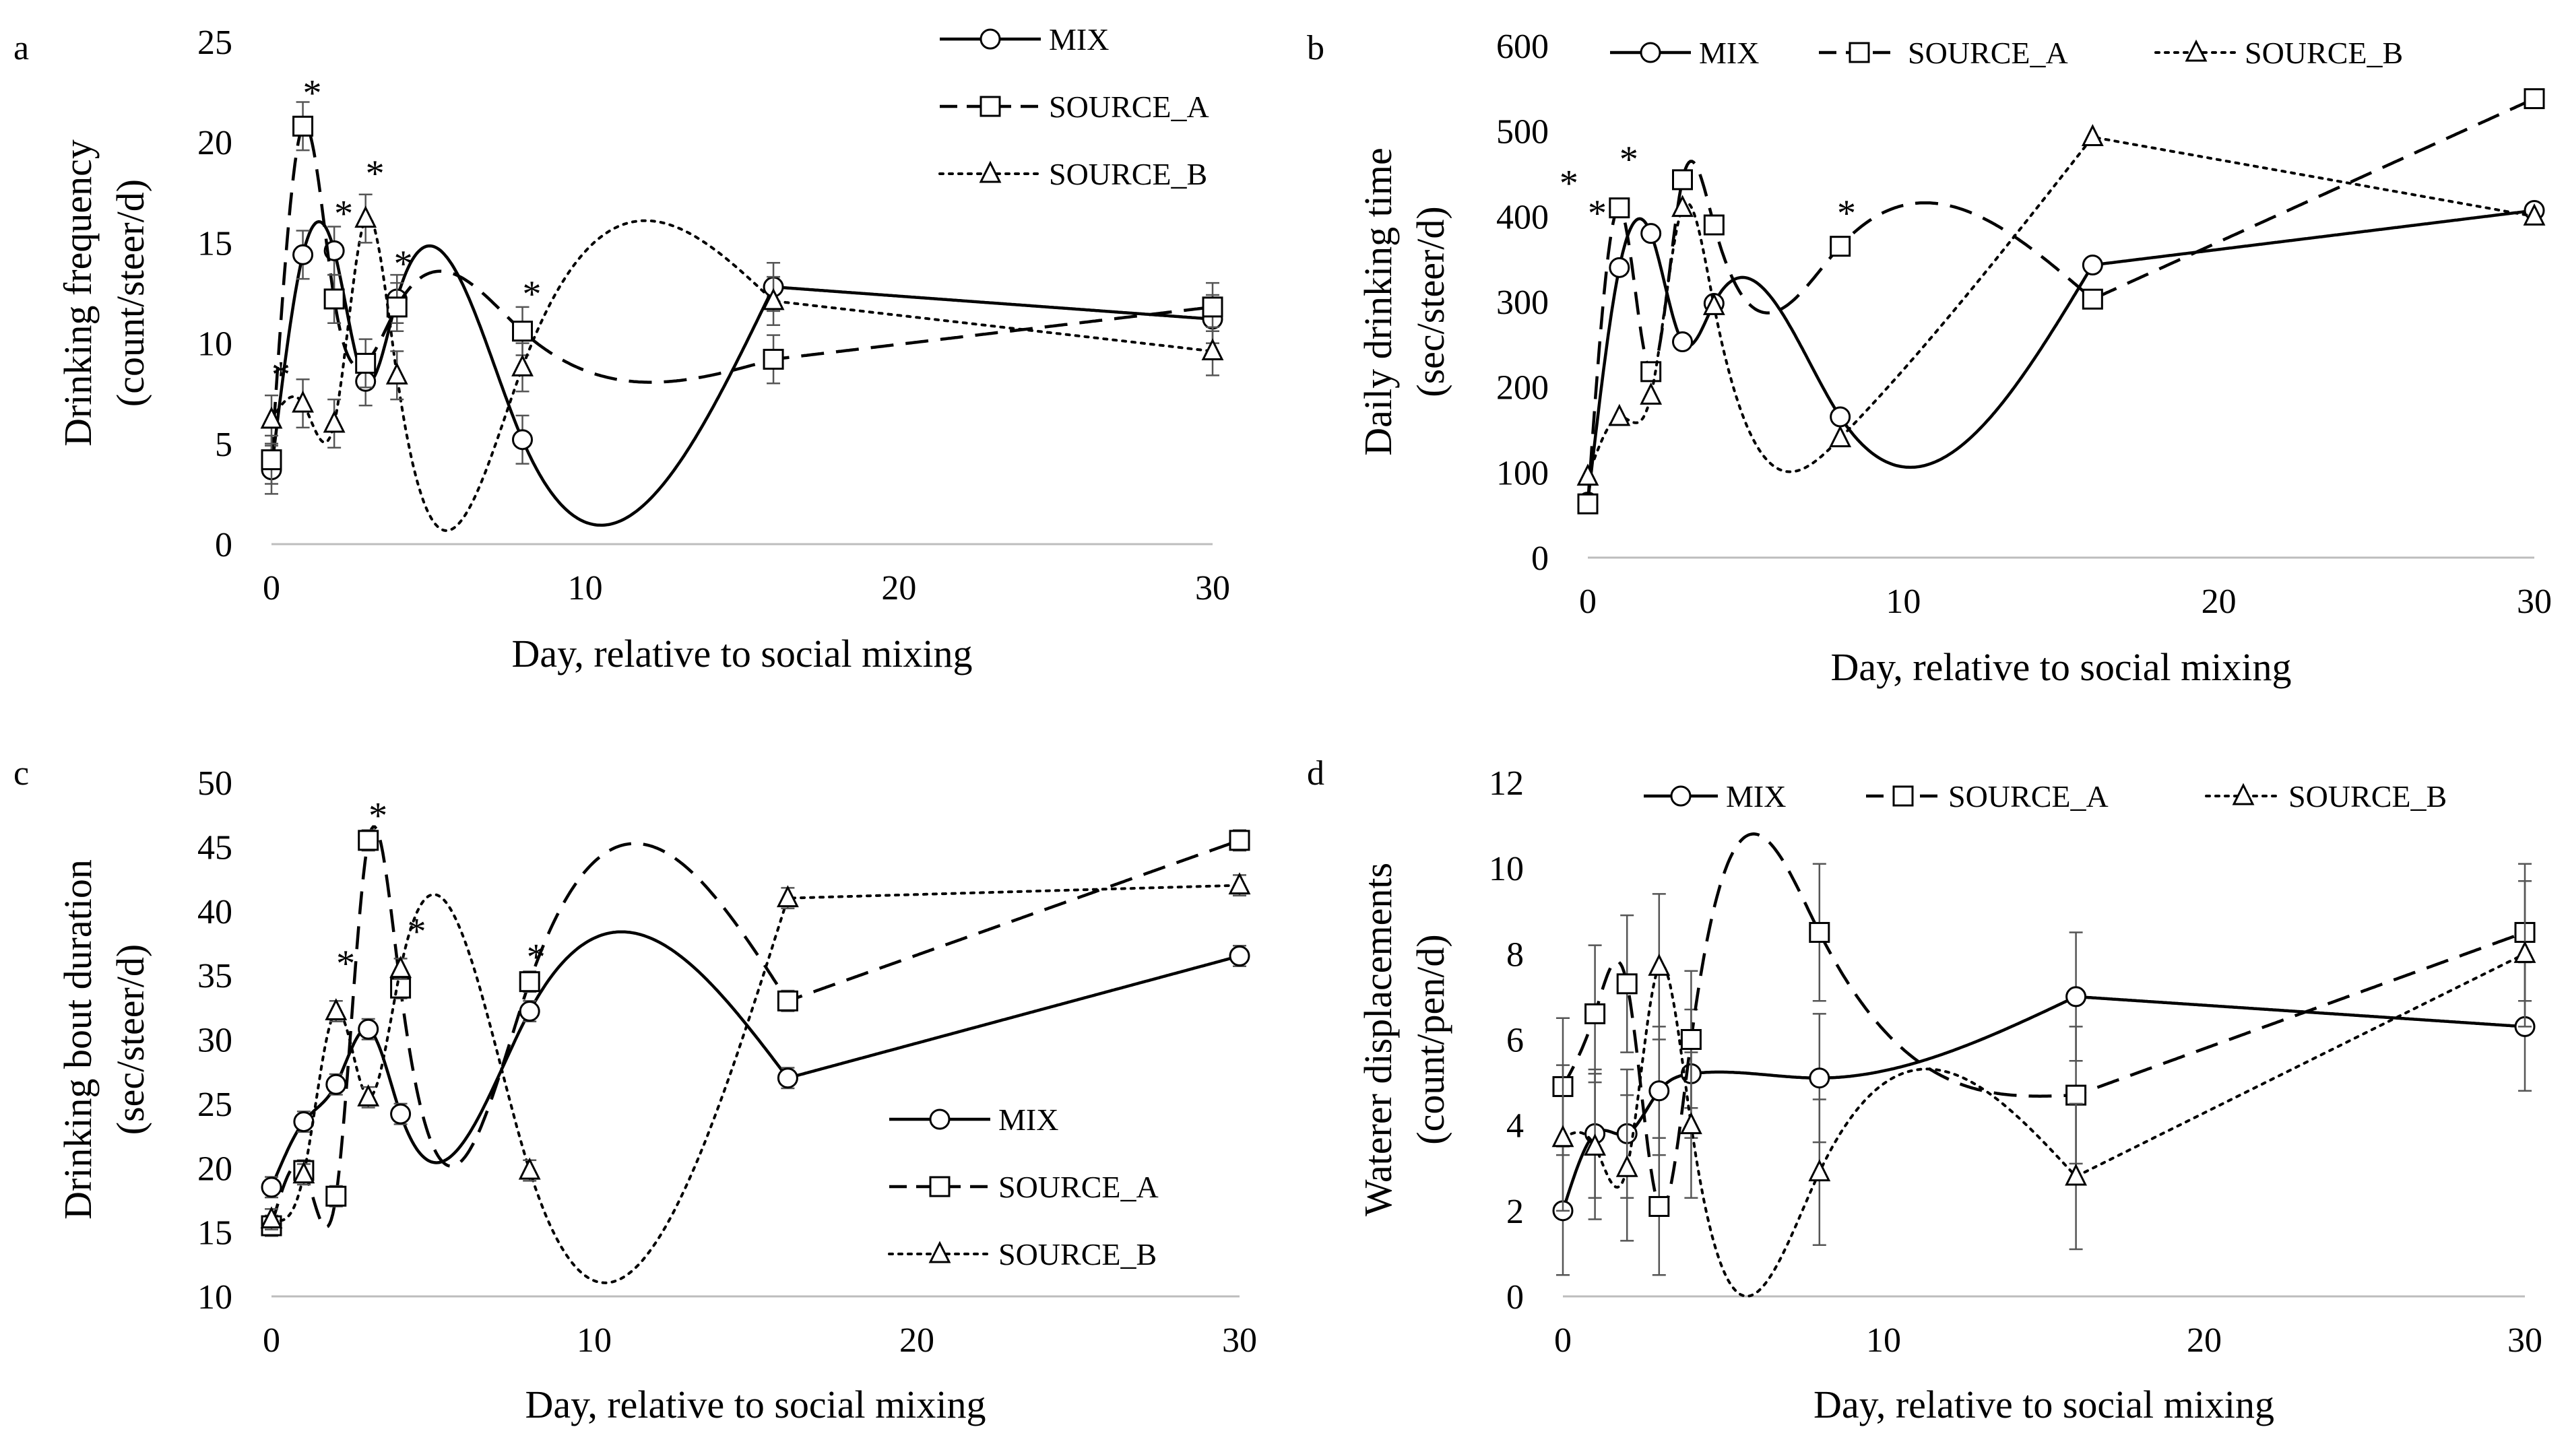  I want to click on x-tick-label: 20, so click(2204, 1341).